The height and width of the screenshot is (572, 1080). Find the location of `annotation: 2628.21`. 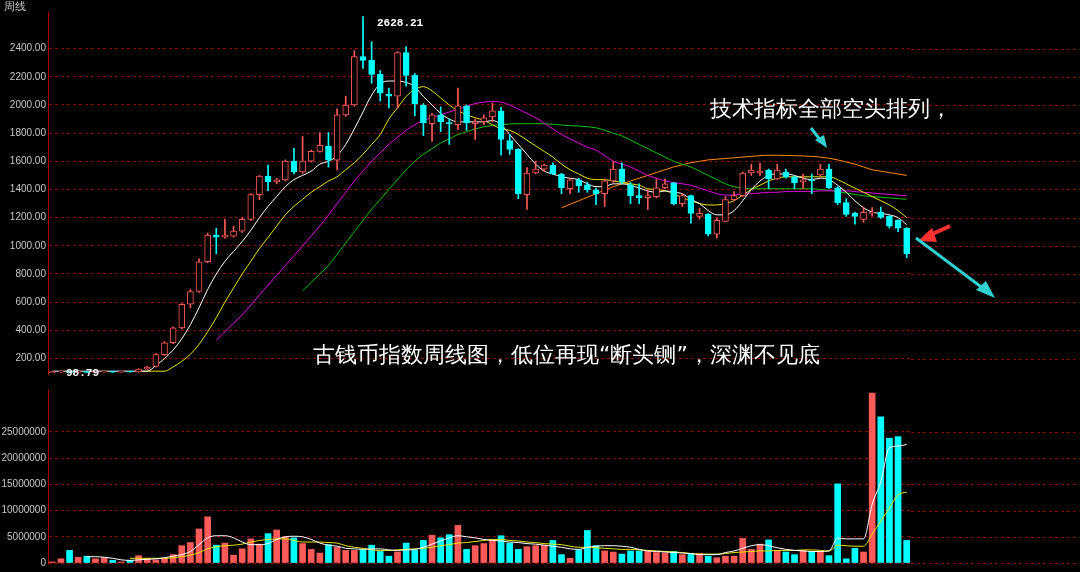

annotation: 2628.21 is located at coordinates (400, 23).